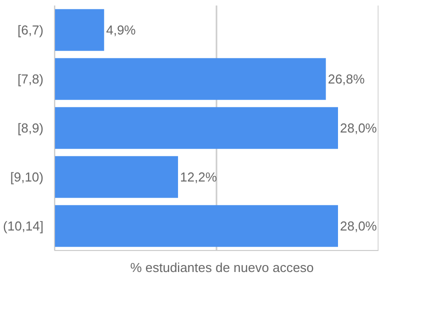  Describe the element at coordinates (30, 79) in the screenshot. I see `y-tick-label: [7,8)` at that location.